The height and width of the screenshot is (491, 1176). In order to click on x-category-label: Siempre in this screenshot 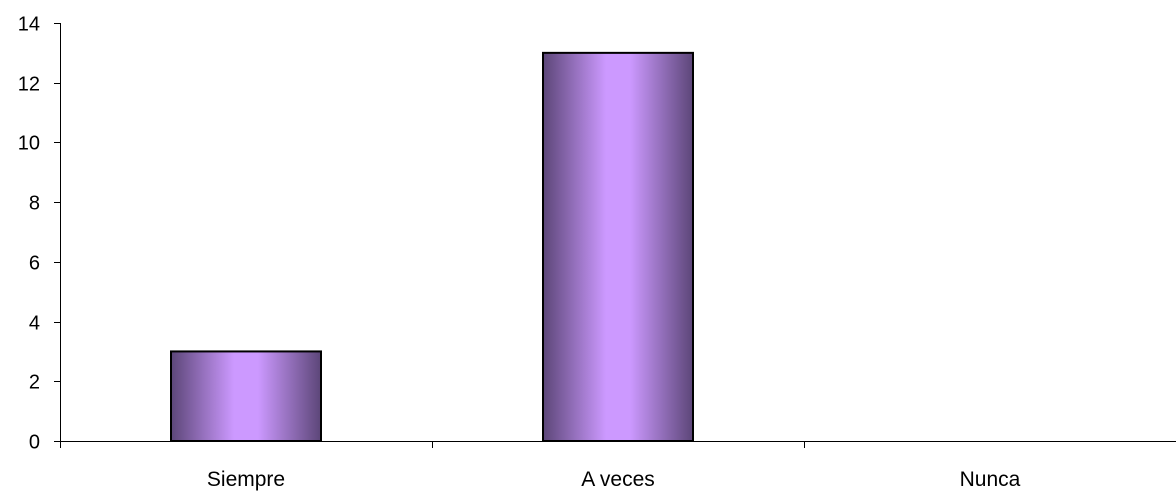, I will do `click(246, 479)`.